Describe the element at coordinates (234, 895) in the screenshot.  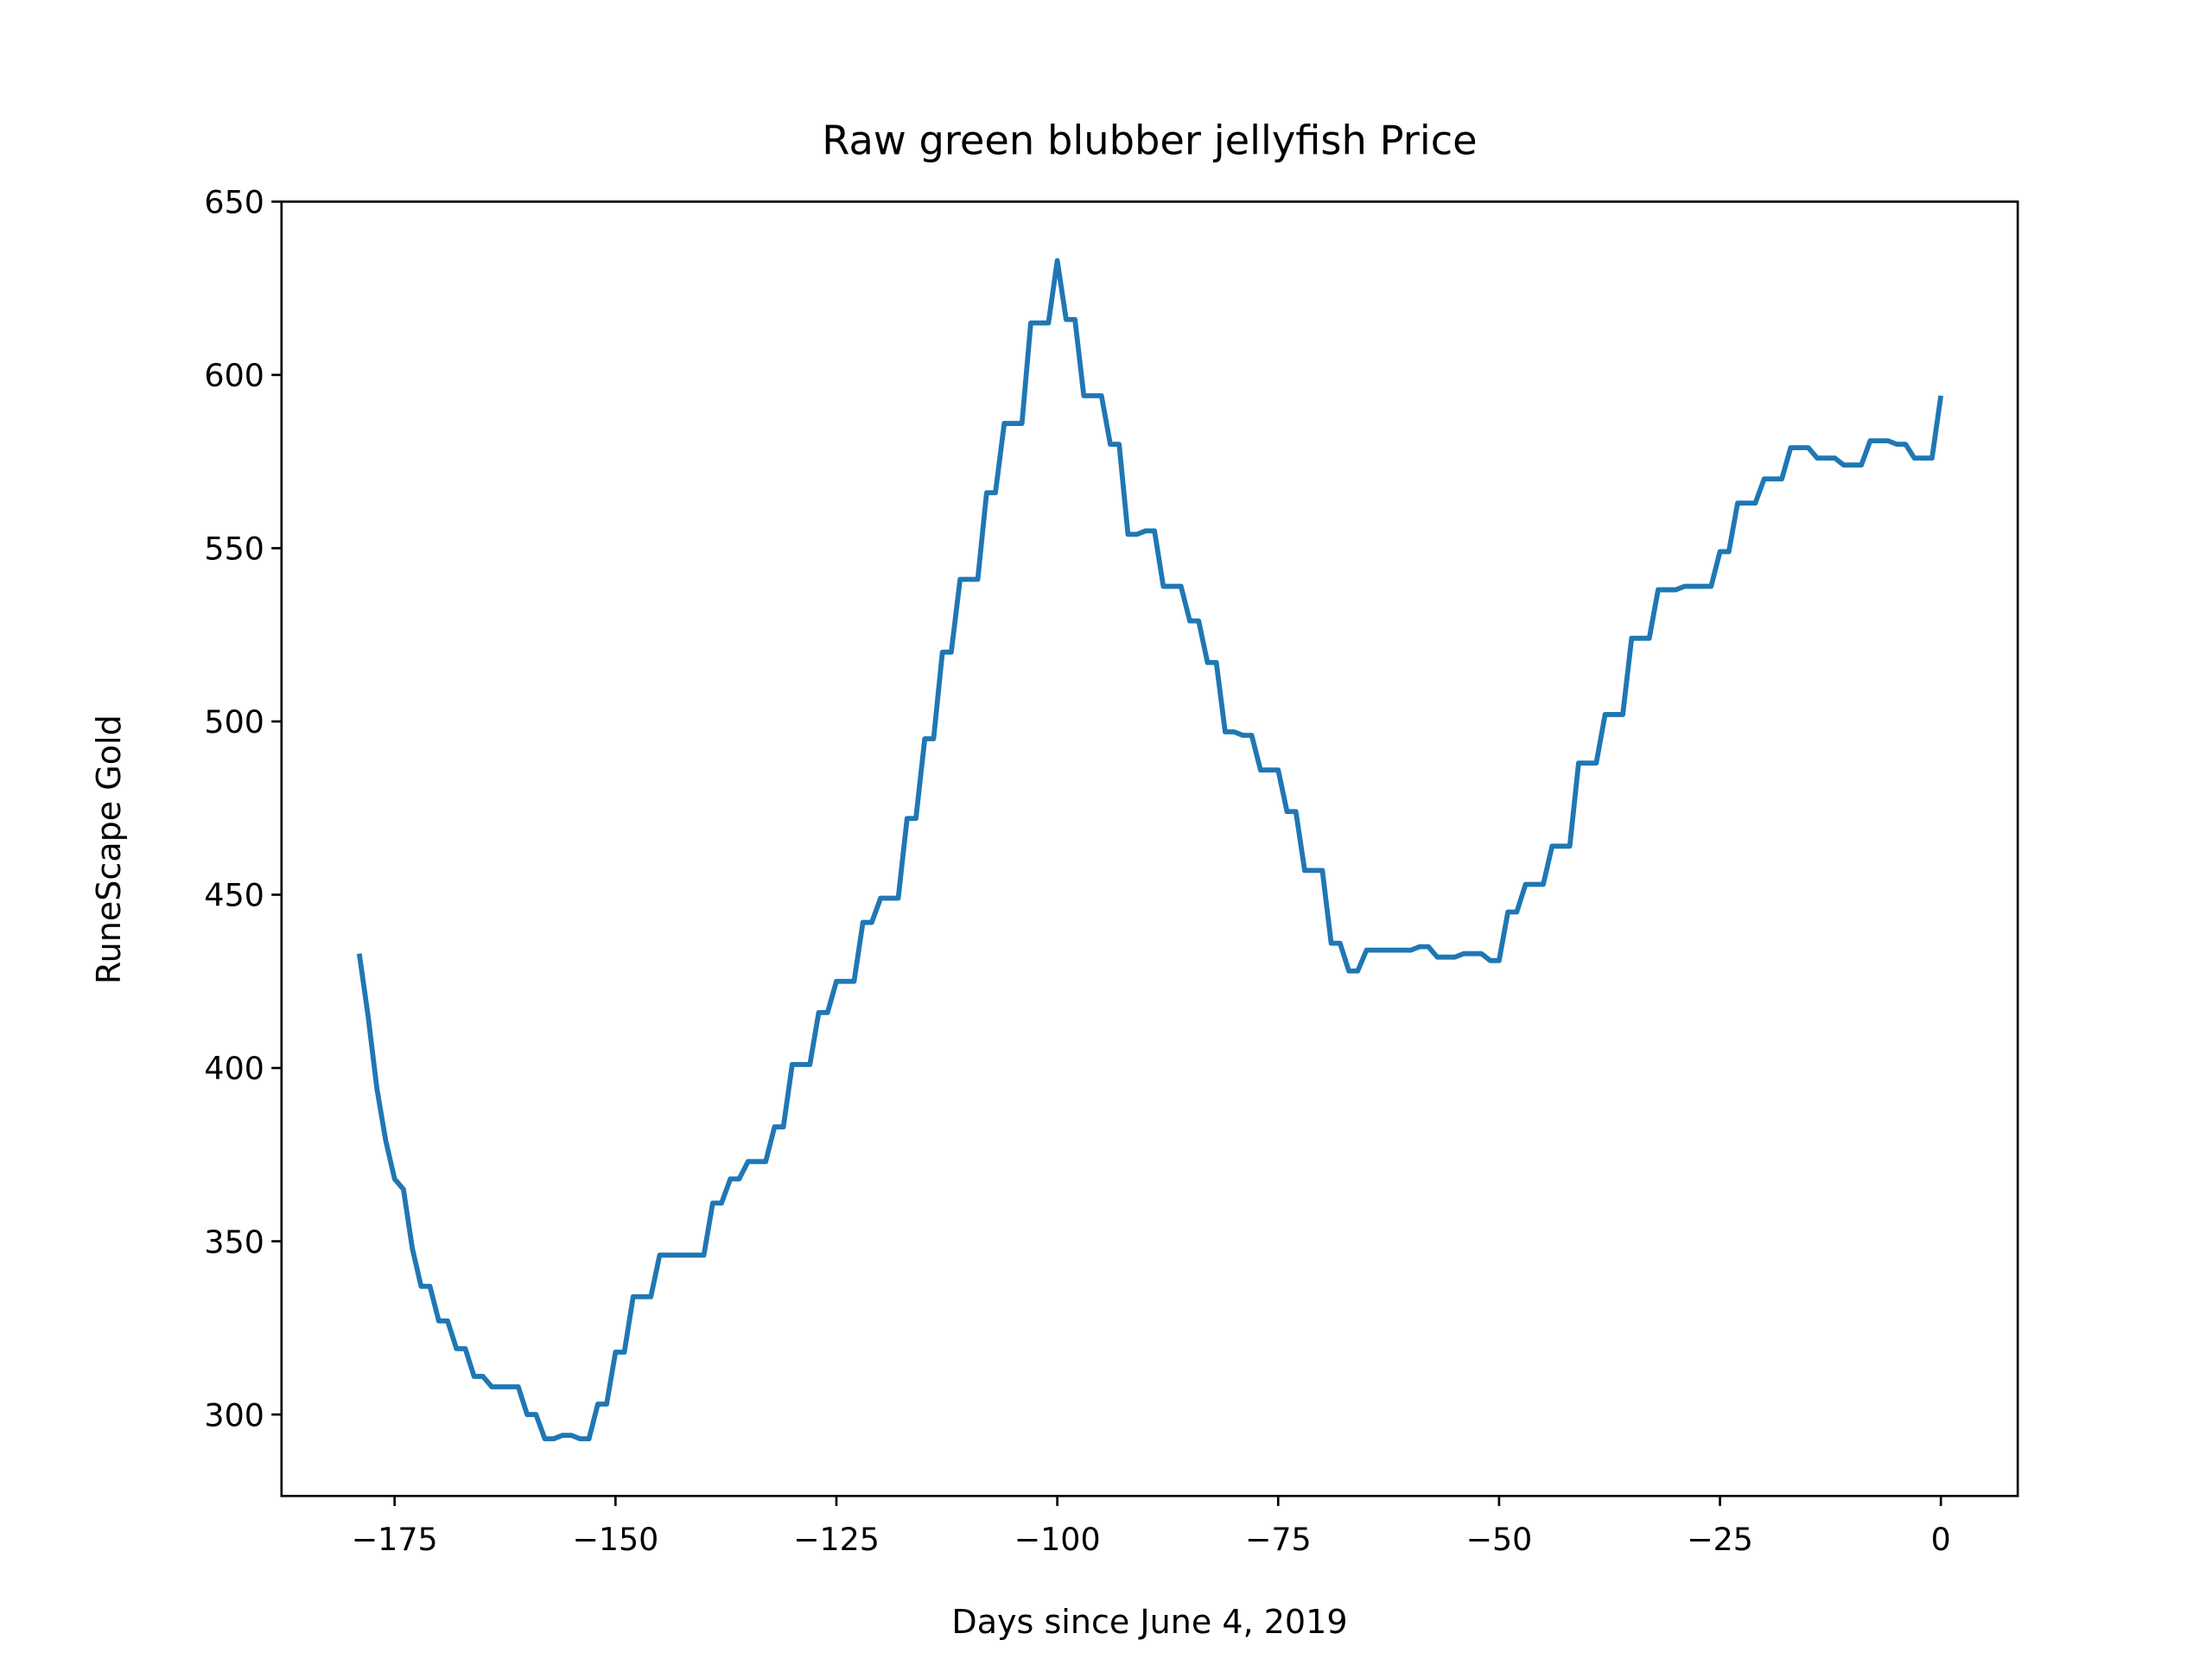
I see `y-tick-label: 450` at that location.